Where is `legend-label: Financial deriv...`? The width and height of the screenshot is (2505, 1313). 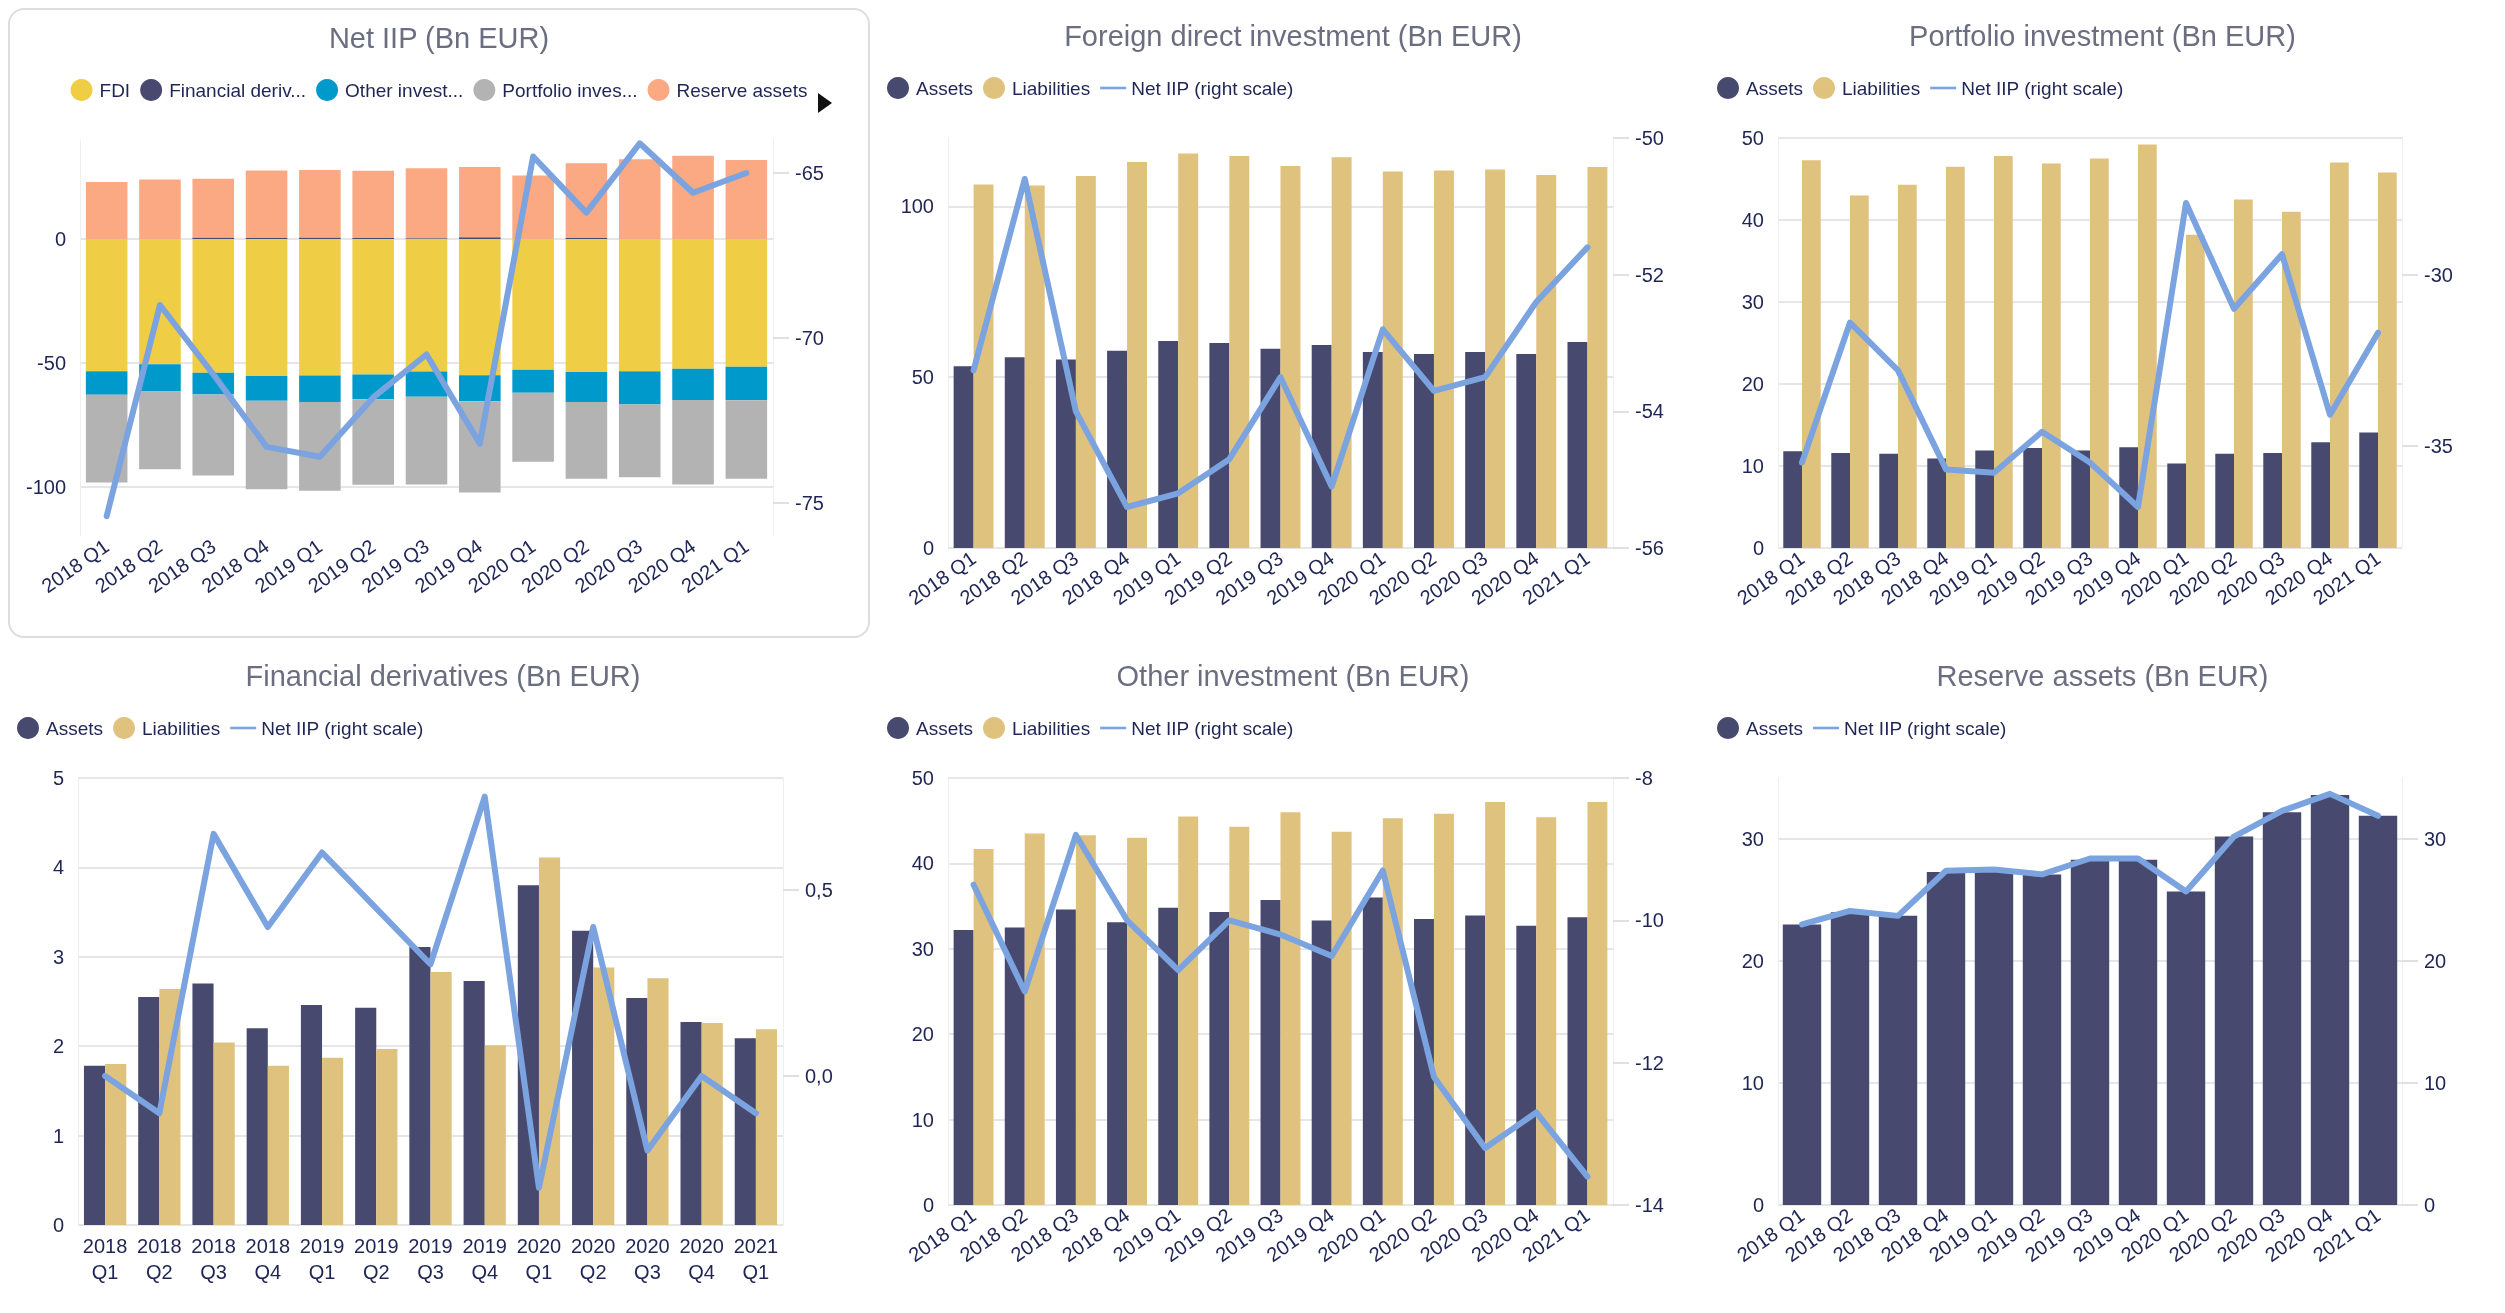
legend-label: Financial deriv... is located at coordinates (238, 90).